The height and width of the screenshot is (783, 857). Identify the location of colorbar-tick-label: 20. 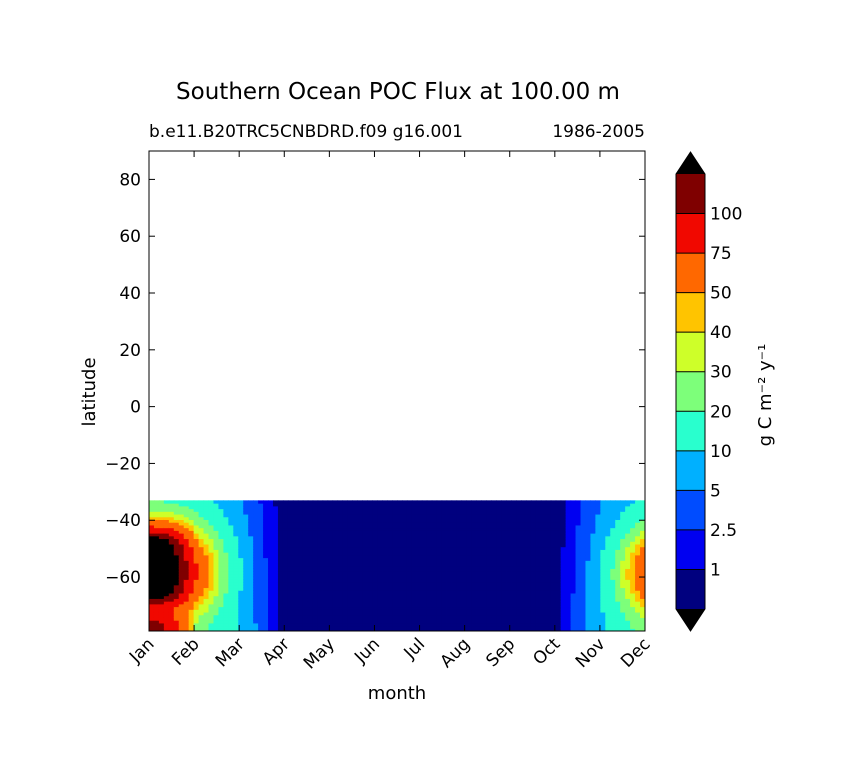
(721, 412).